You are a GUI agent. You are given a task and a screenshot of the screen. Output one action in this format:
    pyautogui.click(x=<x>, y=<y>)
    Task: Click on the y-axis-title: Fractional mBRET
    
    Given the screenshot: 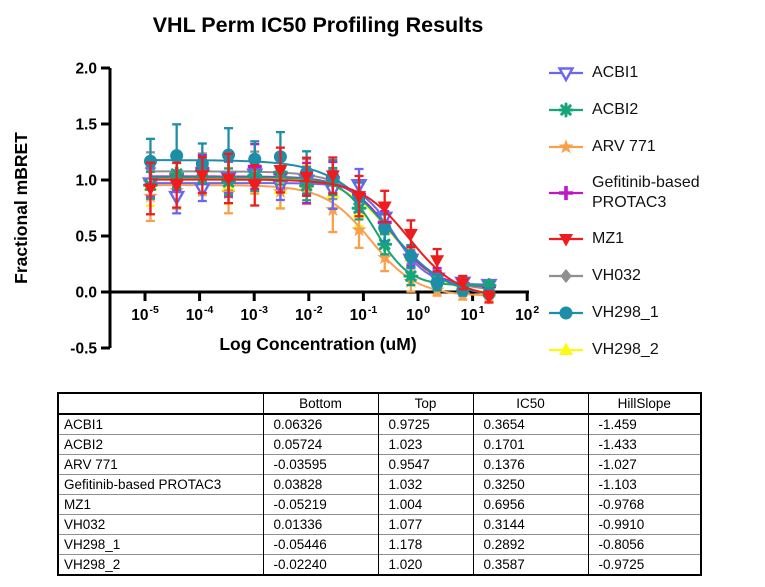 What is the action you would take?
    pyautogui.click(x=21, y=208)
    